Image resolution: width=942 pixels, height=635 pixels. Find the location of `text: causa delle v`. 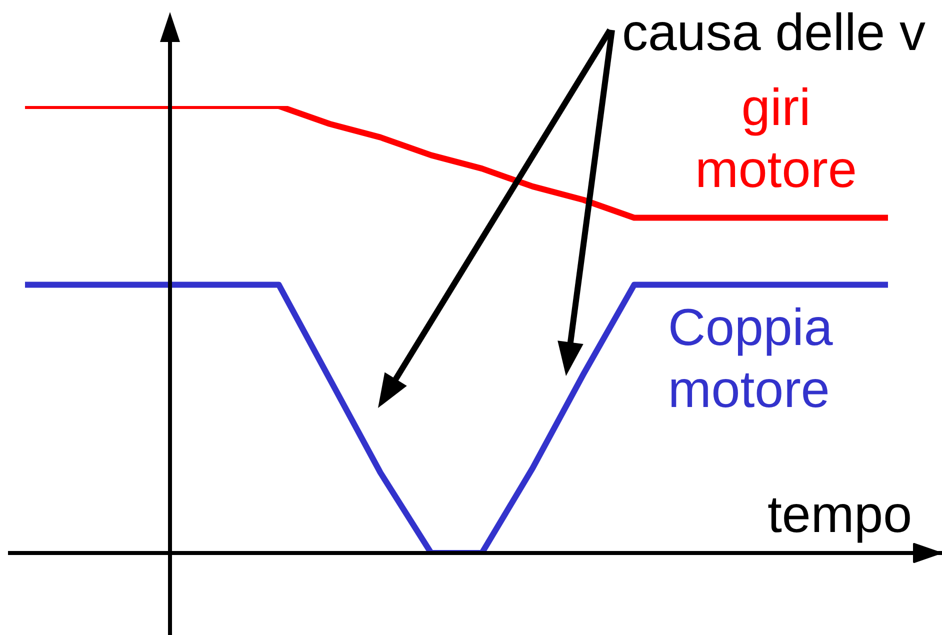

text: causa delle v is located at coordinates (774, 33).